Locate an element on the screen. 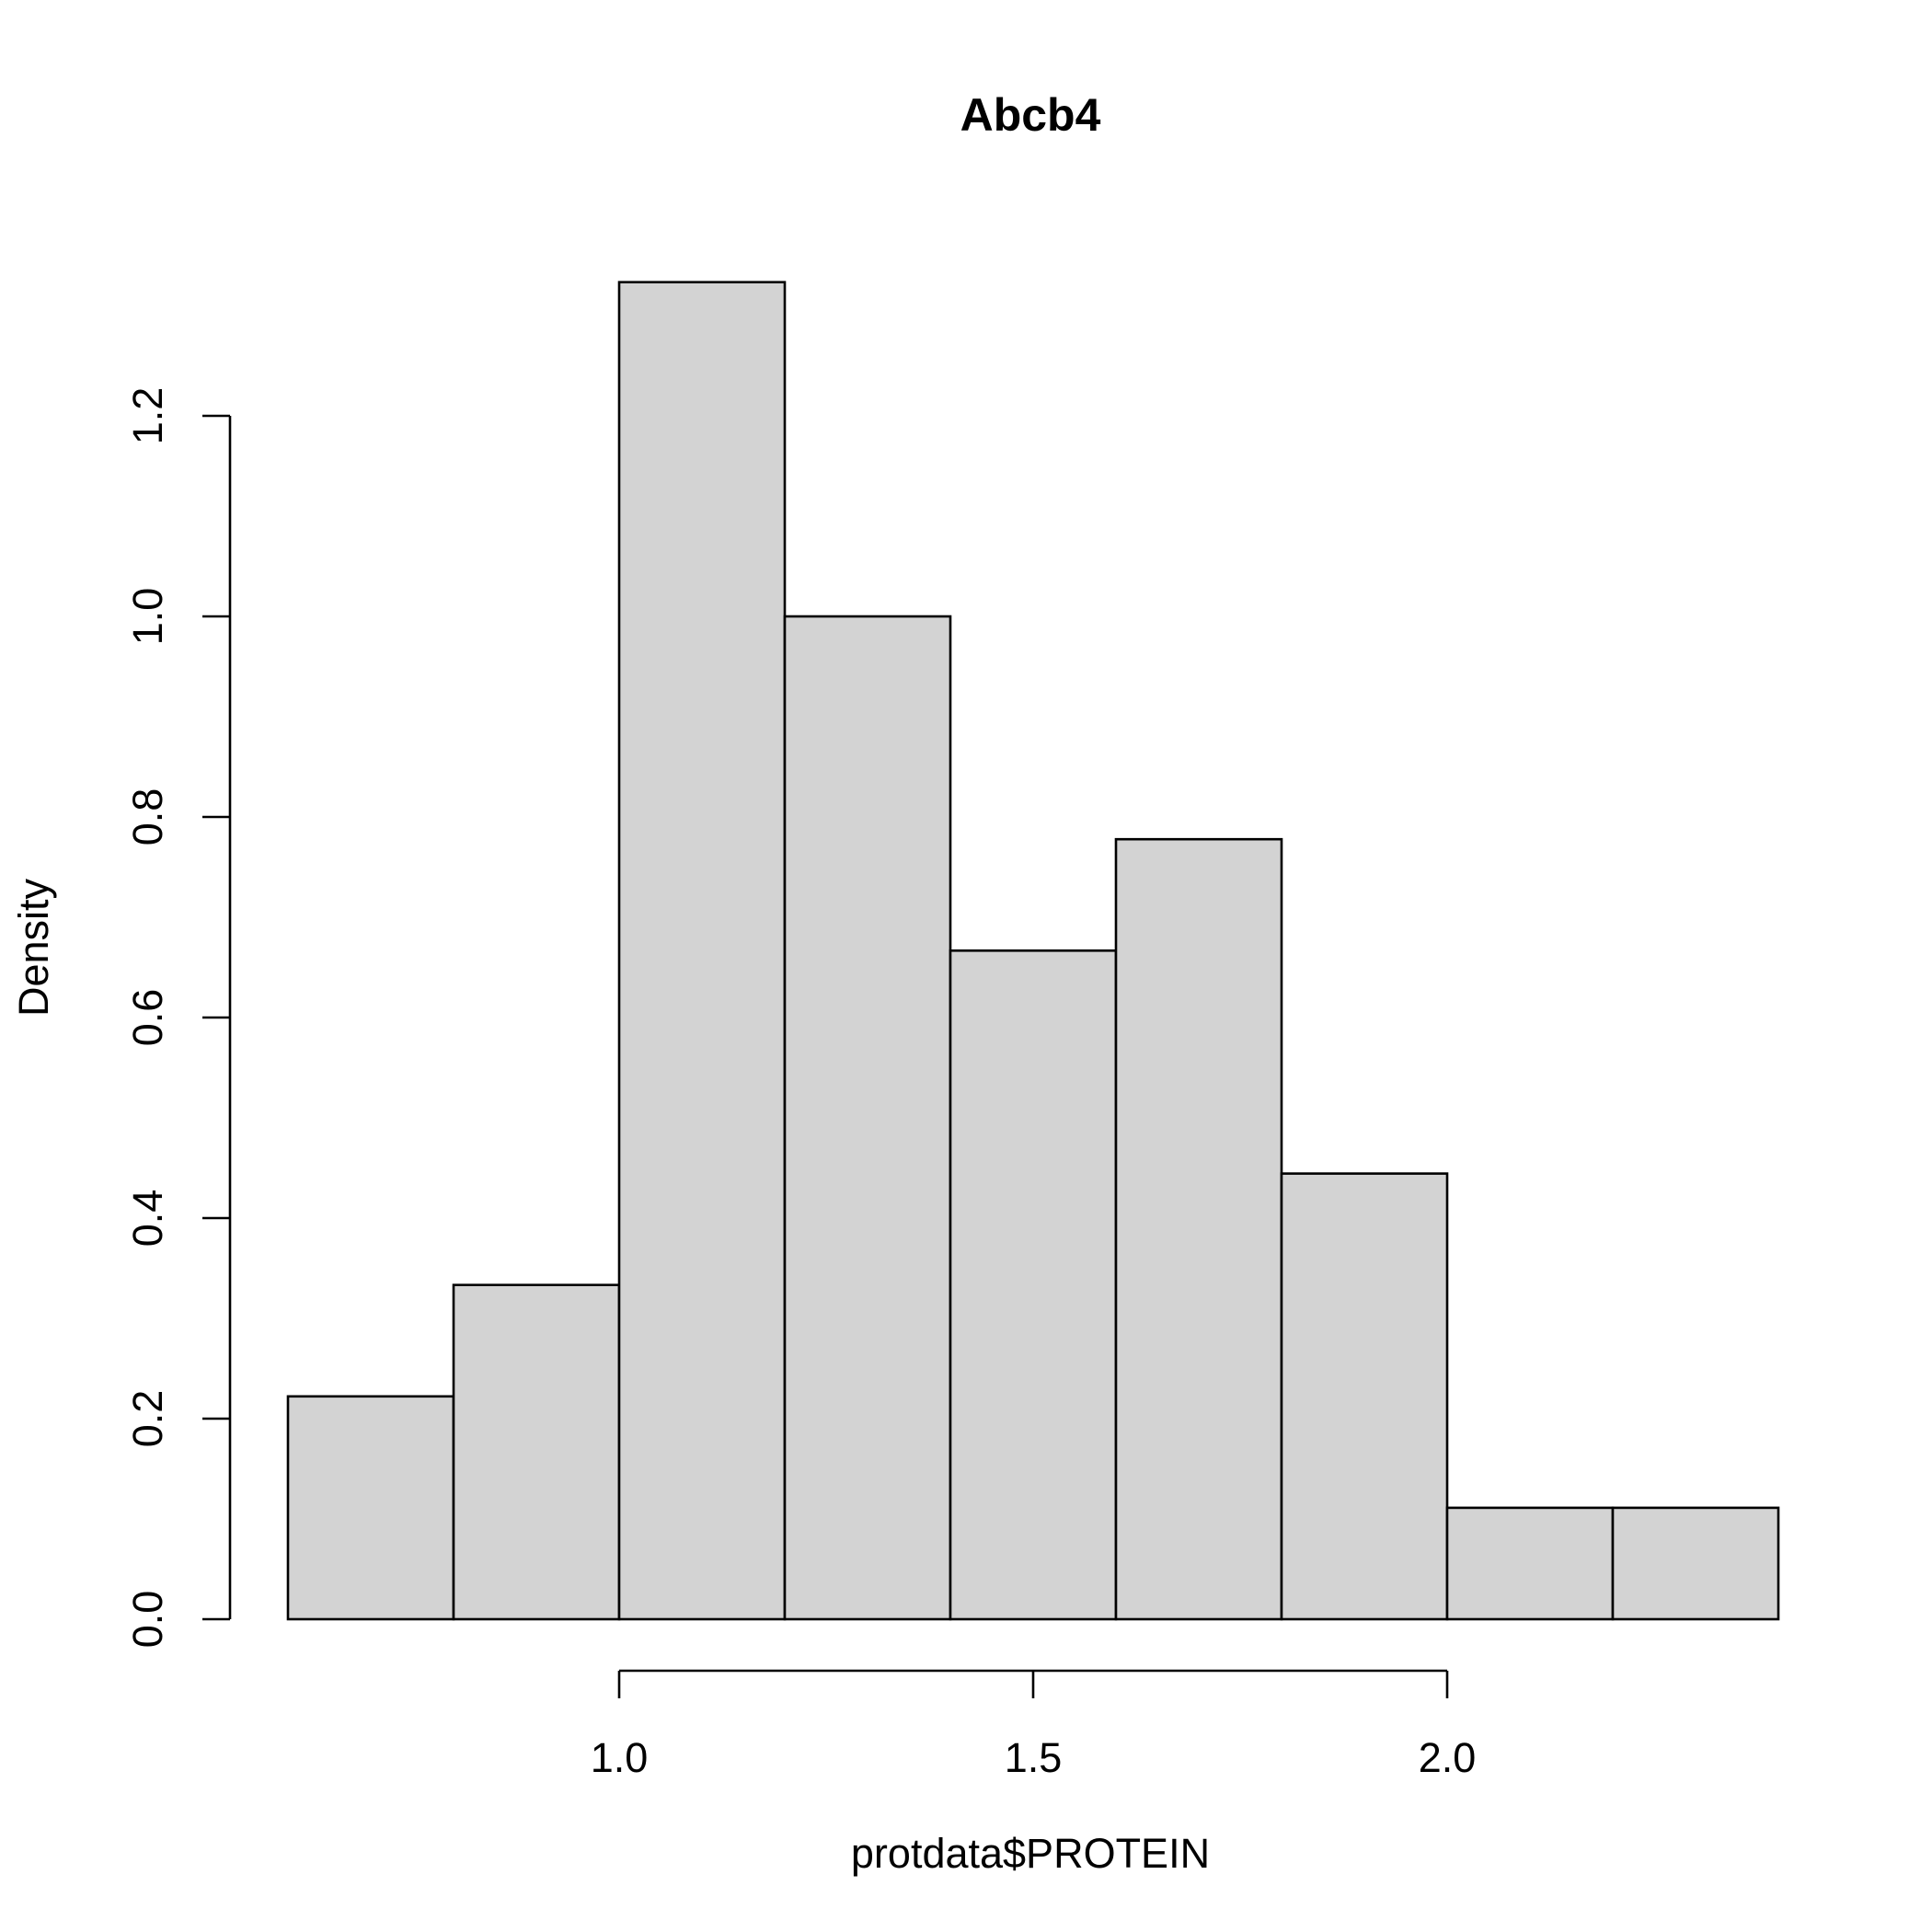 The height and width of the screenshot is (1932, 1932). y-tick-label: 0.6 is located at coordinates (147, 1018).